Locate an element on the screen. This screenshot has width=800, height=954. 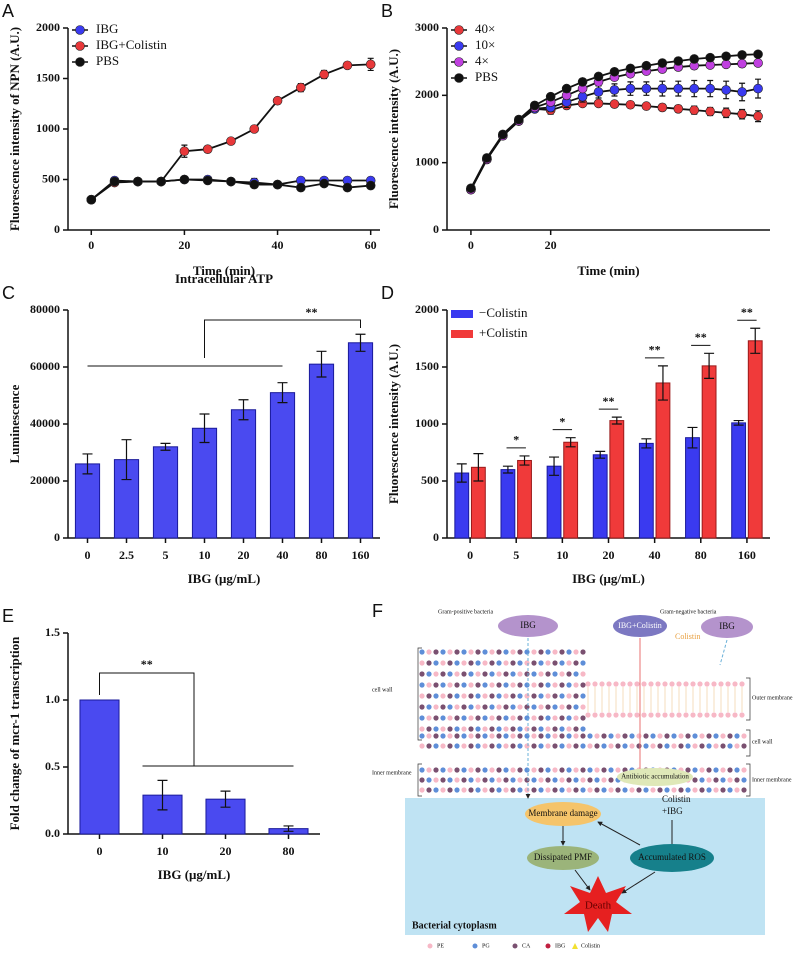
y-tick-label: 0 is located at coordinates (436, 537).